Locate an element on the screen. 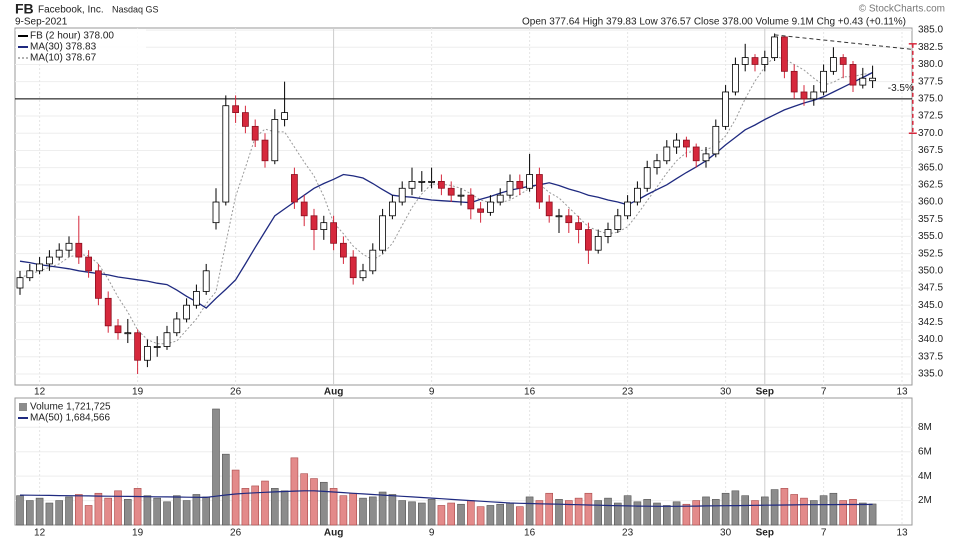 The height and width of the screenshot is (540, 960). x-tick-label: Sep is located at coordinates (765, 533).